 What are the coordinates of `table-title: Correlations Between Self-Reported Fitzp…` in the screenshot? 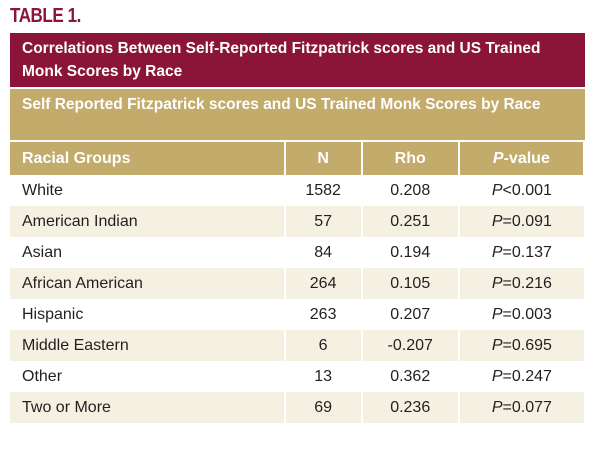 It's located at (297, 60).